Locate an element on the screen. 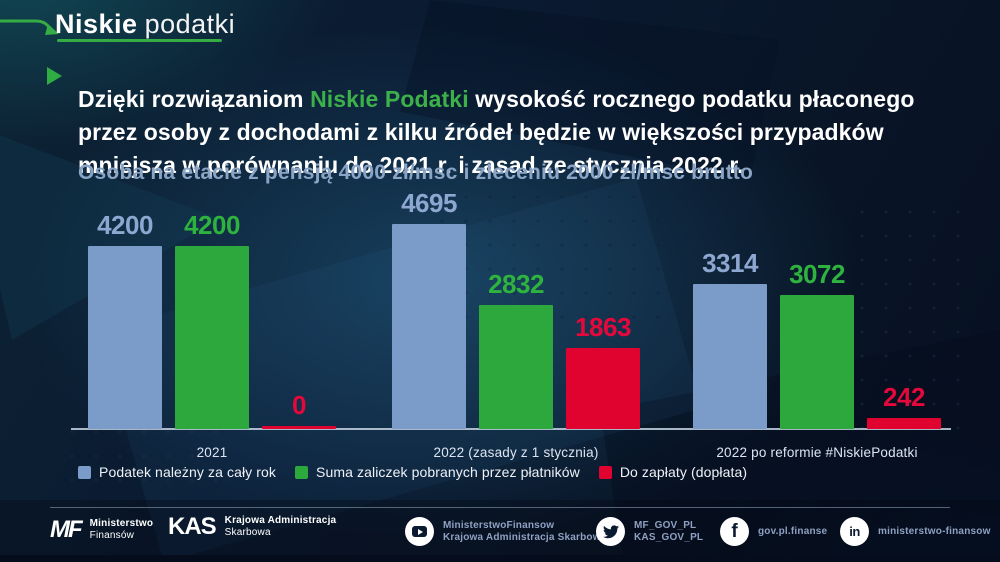 This screenshot has width=1000, height=562. category-label: 2021 is located at coordinates (212, 452).